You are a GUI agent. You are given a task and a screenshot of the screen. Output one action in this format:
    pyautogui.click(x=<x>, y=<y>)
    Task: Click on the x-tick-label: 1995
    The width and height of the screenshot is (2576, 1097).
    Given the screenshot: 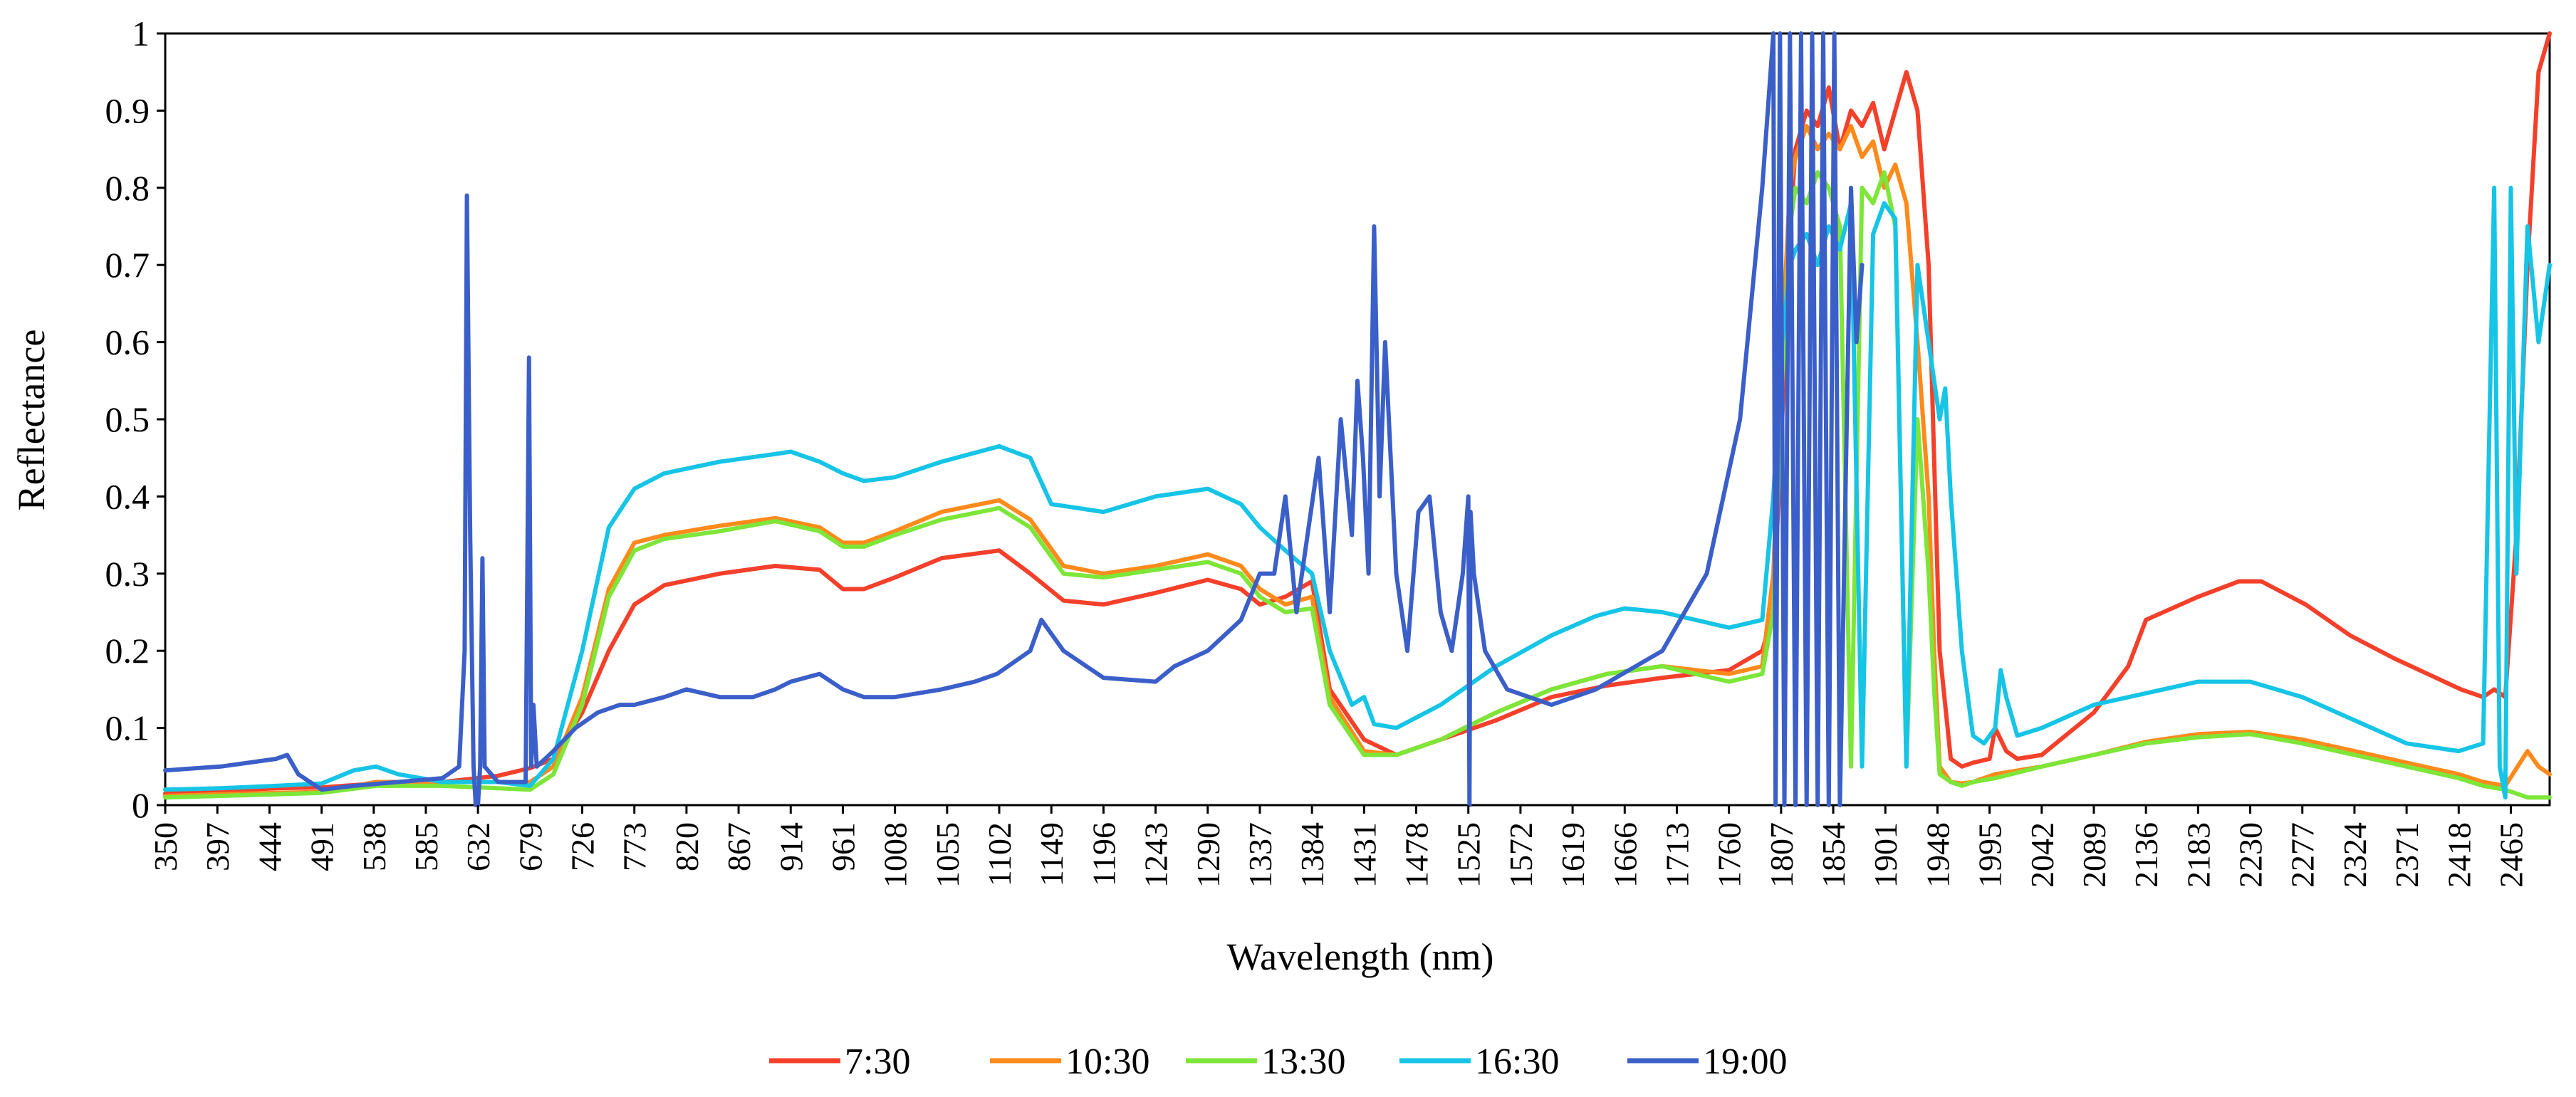 What is the action you would take?
    pyautogui.click(x=1990, y=855)
    